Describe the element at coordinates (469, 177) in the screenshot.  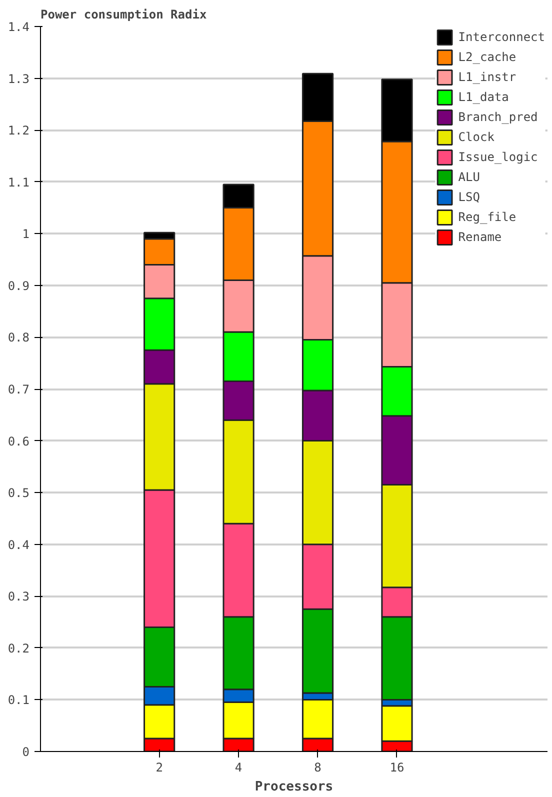
I see `legend-label: ALU` at that location.